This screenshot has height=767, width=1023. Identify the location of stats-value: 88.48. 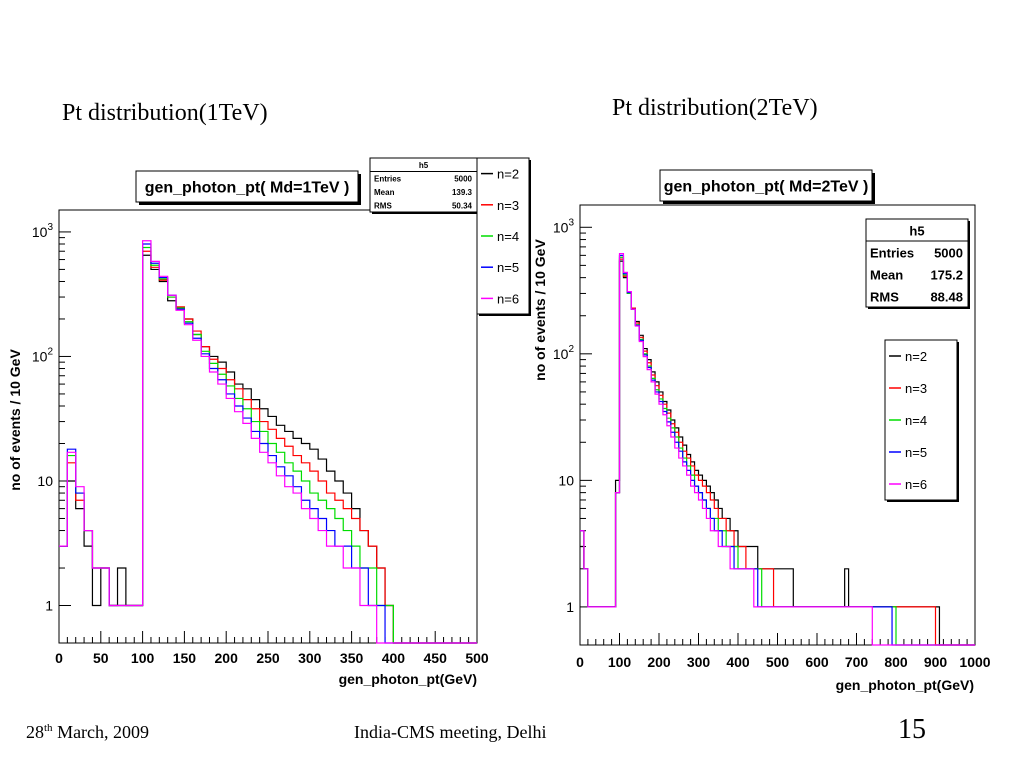
(946, 297).